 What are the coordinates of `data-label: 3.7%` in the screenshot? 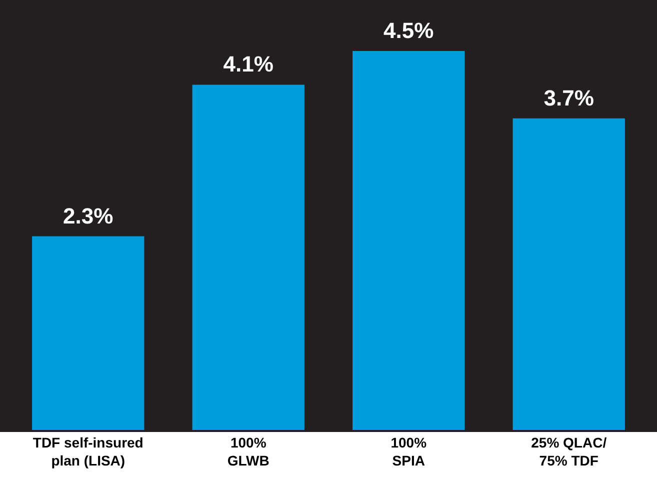 It's located at (569, 97).